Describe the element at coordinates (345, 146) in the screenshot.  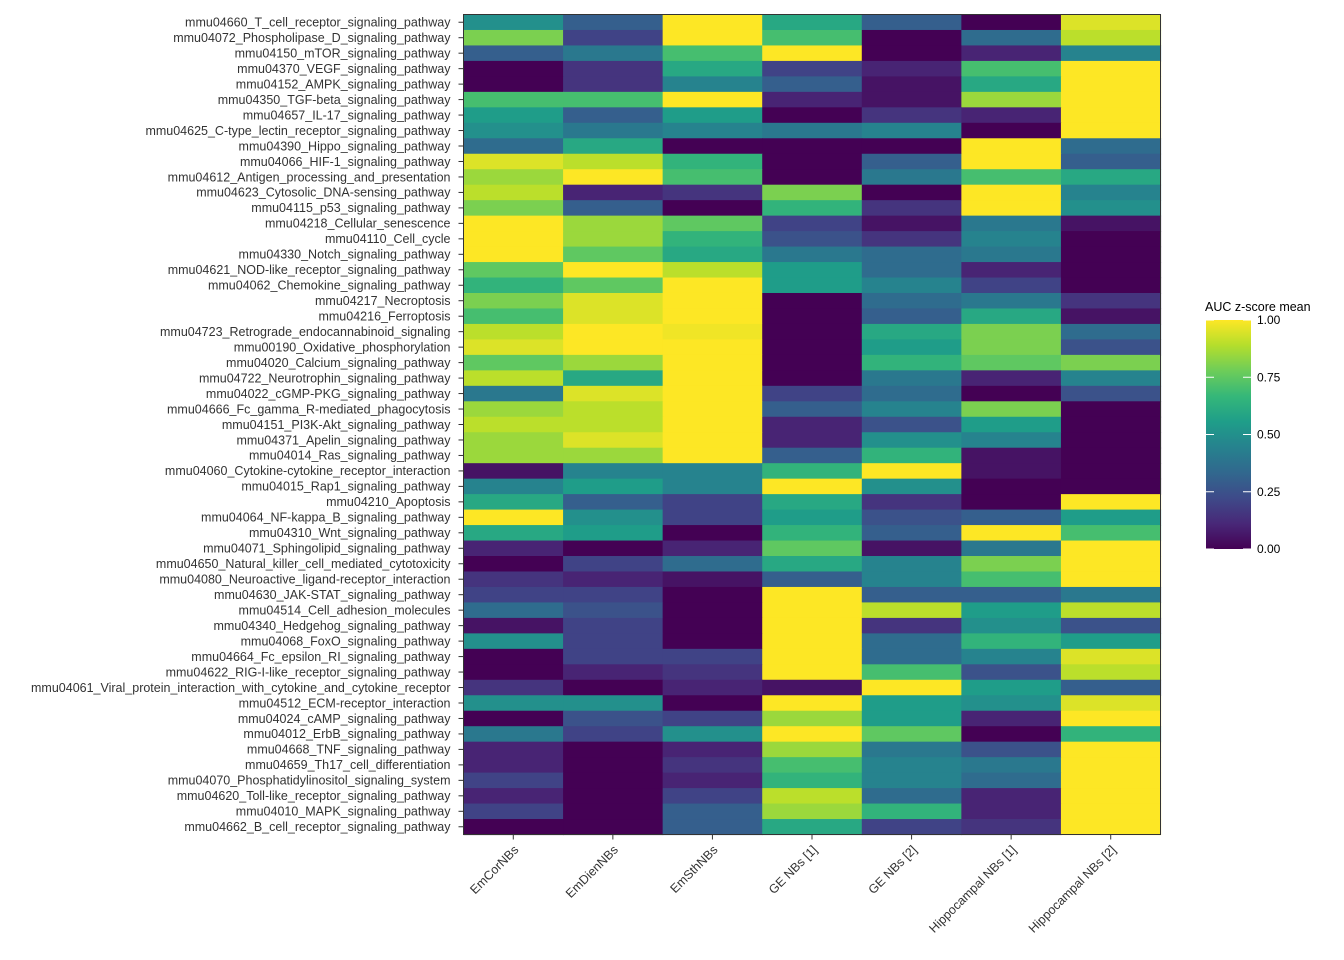
I see `row-label: mmu04390_Hippo_signaling_pathway` at that location.